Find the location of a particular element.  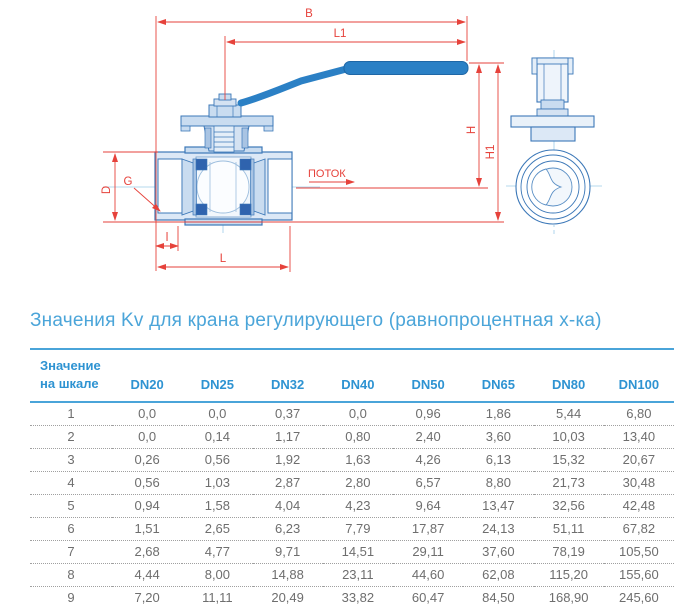

table-row: 3 0,26 0,56 1,92 1,63 4,26 6,13 15,32 20,67 is located at coordinates (352, 460).